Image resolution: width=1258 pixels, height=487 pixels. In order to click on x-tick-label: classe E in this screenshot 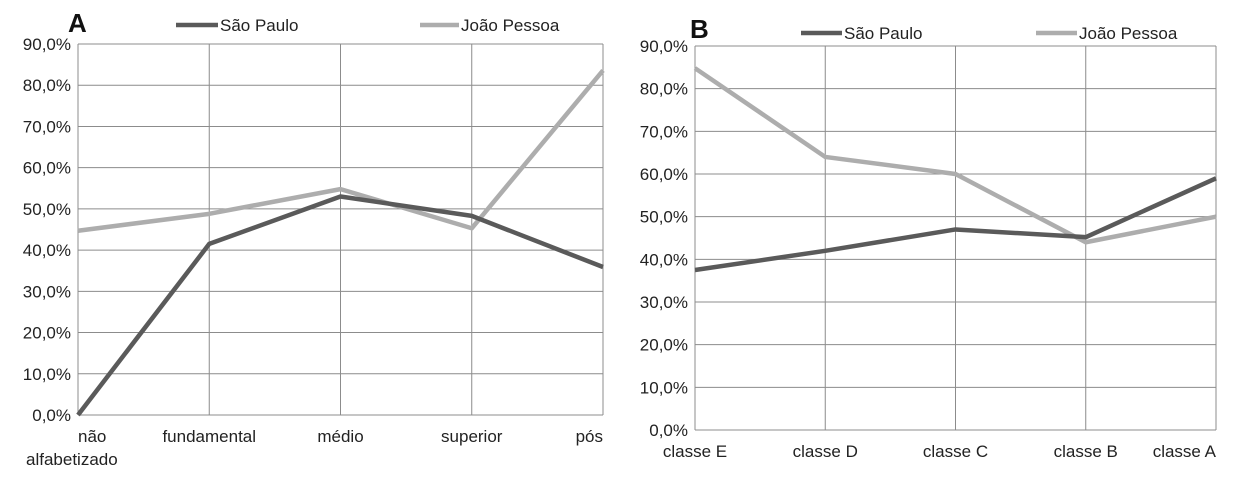, I will do `click(695, 451)`.